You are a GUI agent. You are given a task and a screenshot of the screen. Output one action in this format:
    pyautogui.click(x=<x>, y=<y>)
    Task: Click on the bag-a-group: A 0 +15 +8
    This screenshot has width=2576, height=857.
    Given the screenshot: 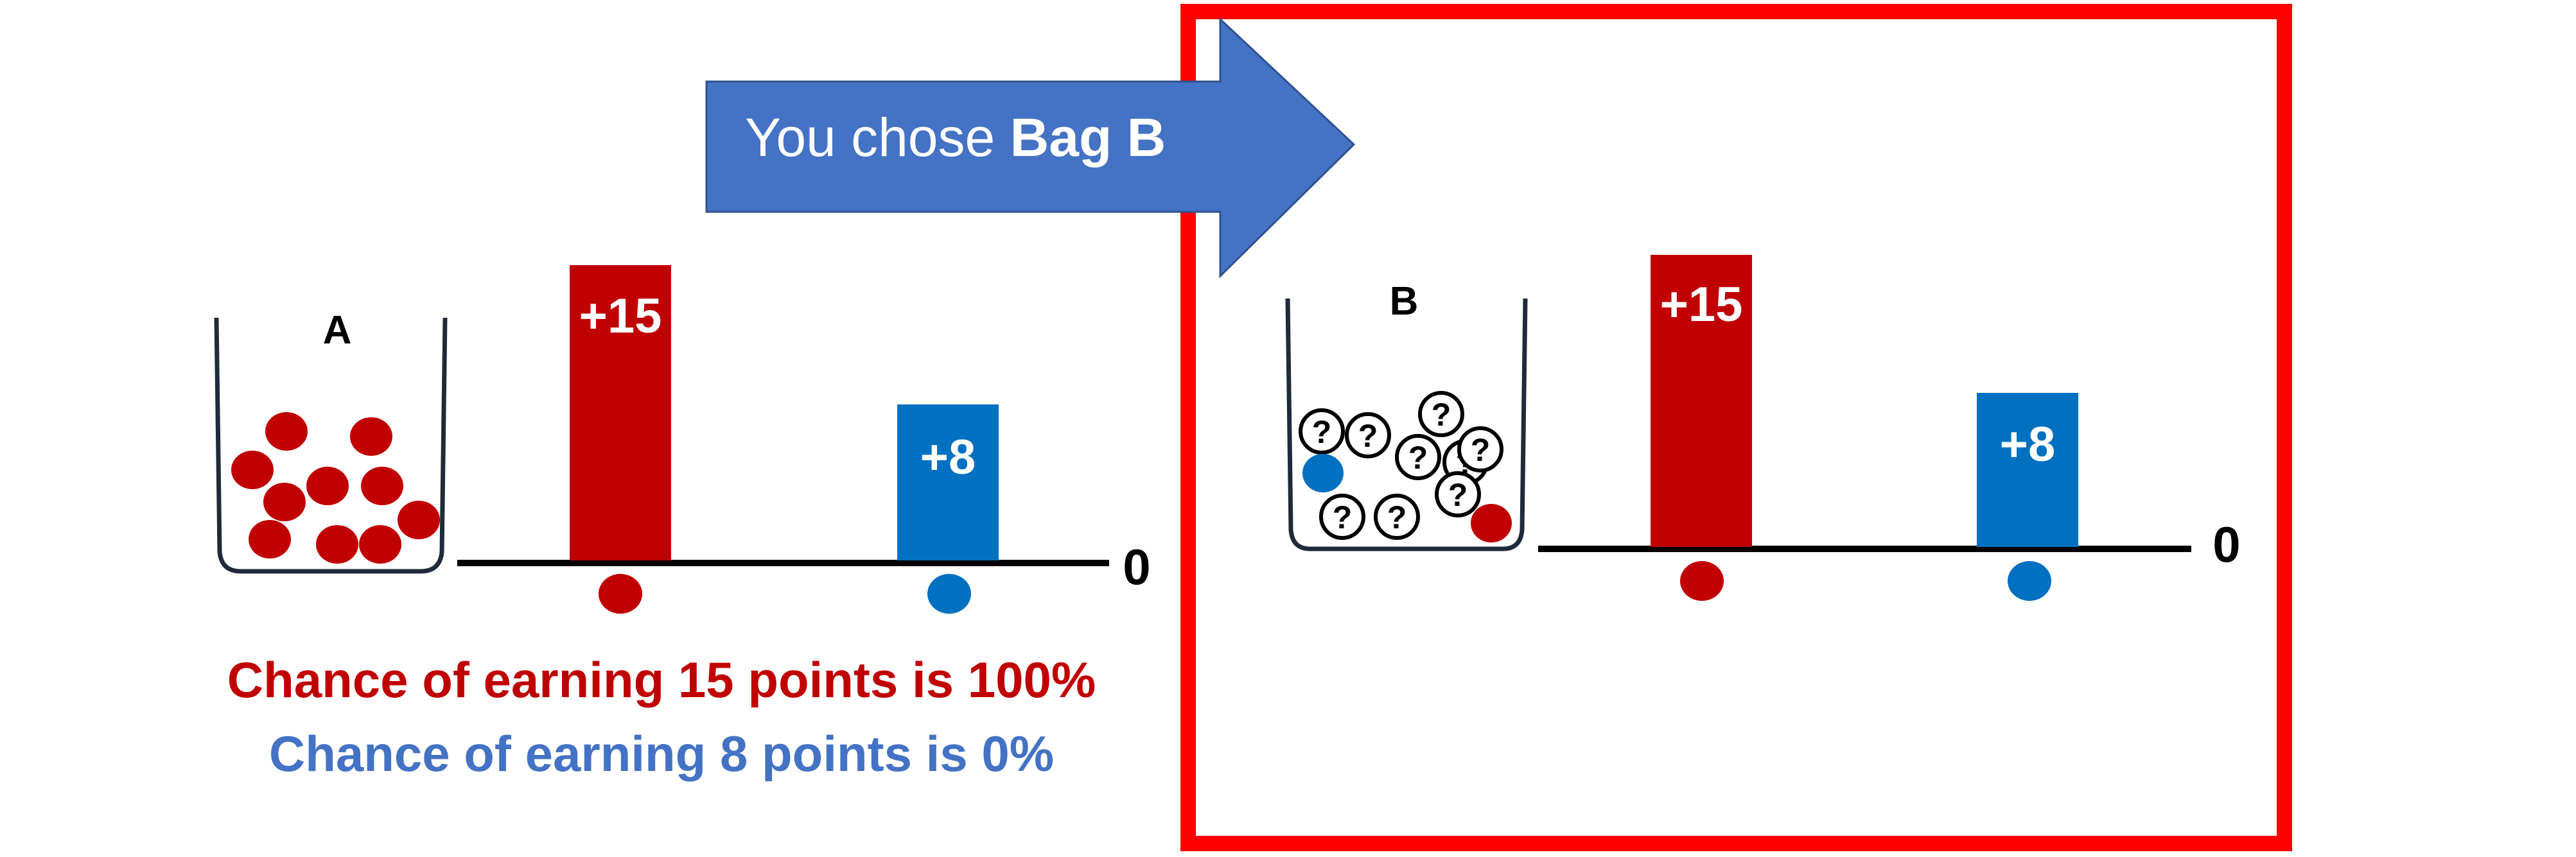 What is the action you would take?
    pyautogui.click(x=682, y=439)
    